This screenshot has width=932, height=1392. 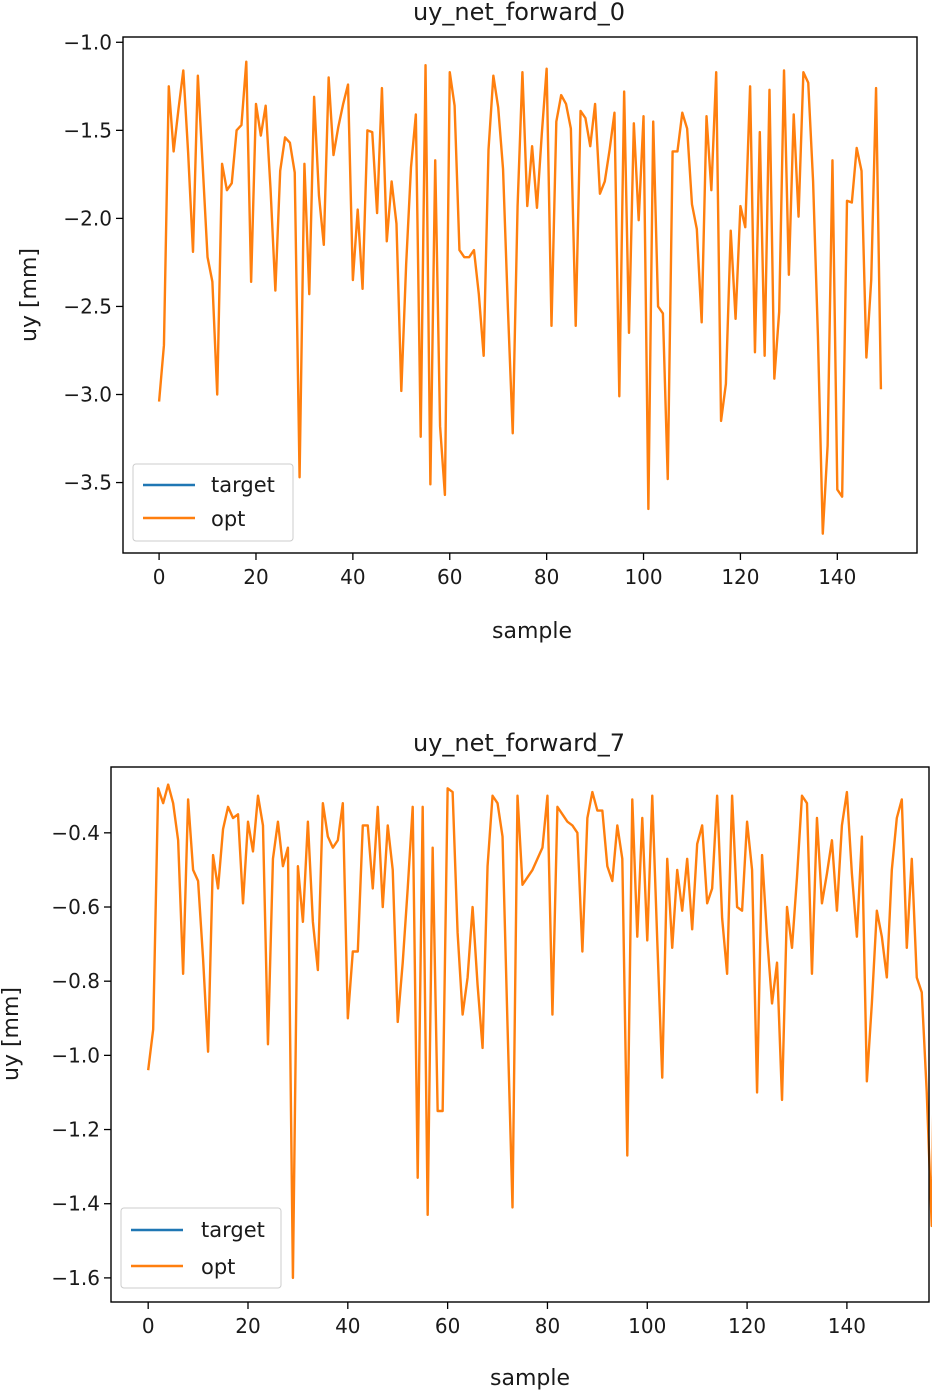 What do you see at coordinates (547, 1326) in the screenshot?
I see `chart-2-x-tick-label: 80` at bounding box center [547, 1326].